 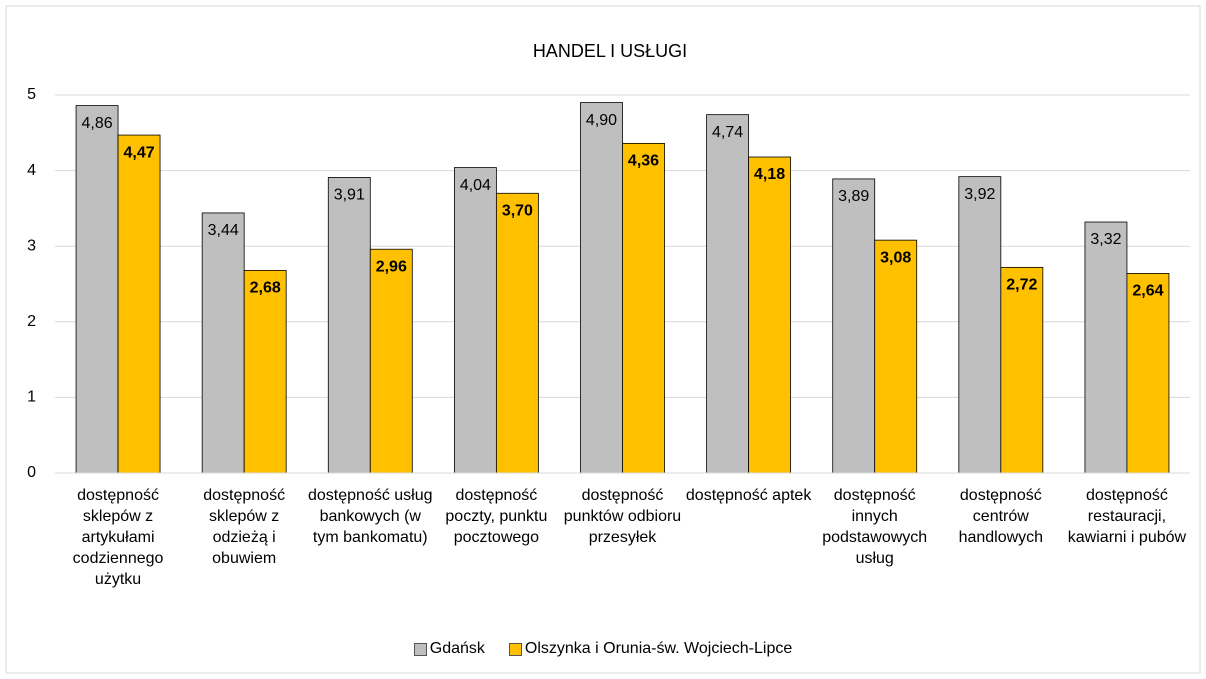 I want to click on value-label: 2,72, so click(x=1021, y=285).